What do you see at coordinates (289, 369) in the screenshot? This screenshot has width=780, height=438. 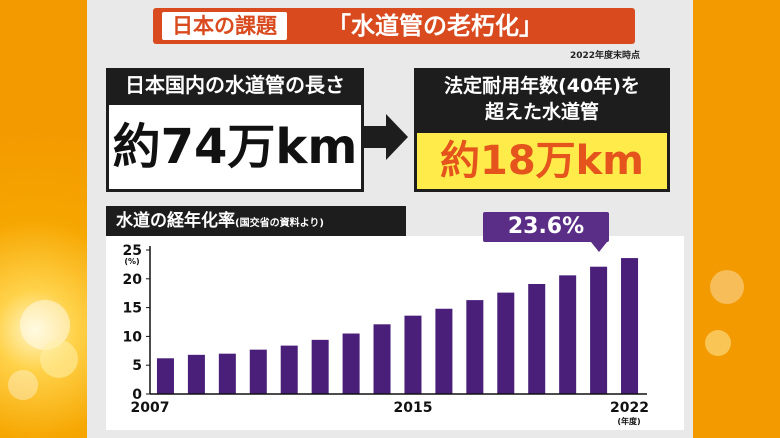 I see `bar-2011` at bounding box center [289, 369].